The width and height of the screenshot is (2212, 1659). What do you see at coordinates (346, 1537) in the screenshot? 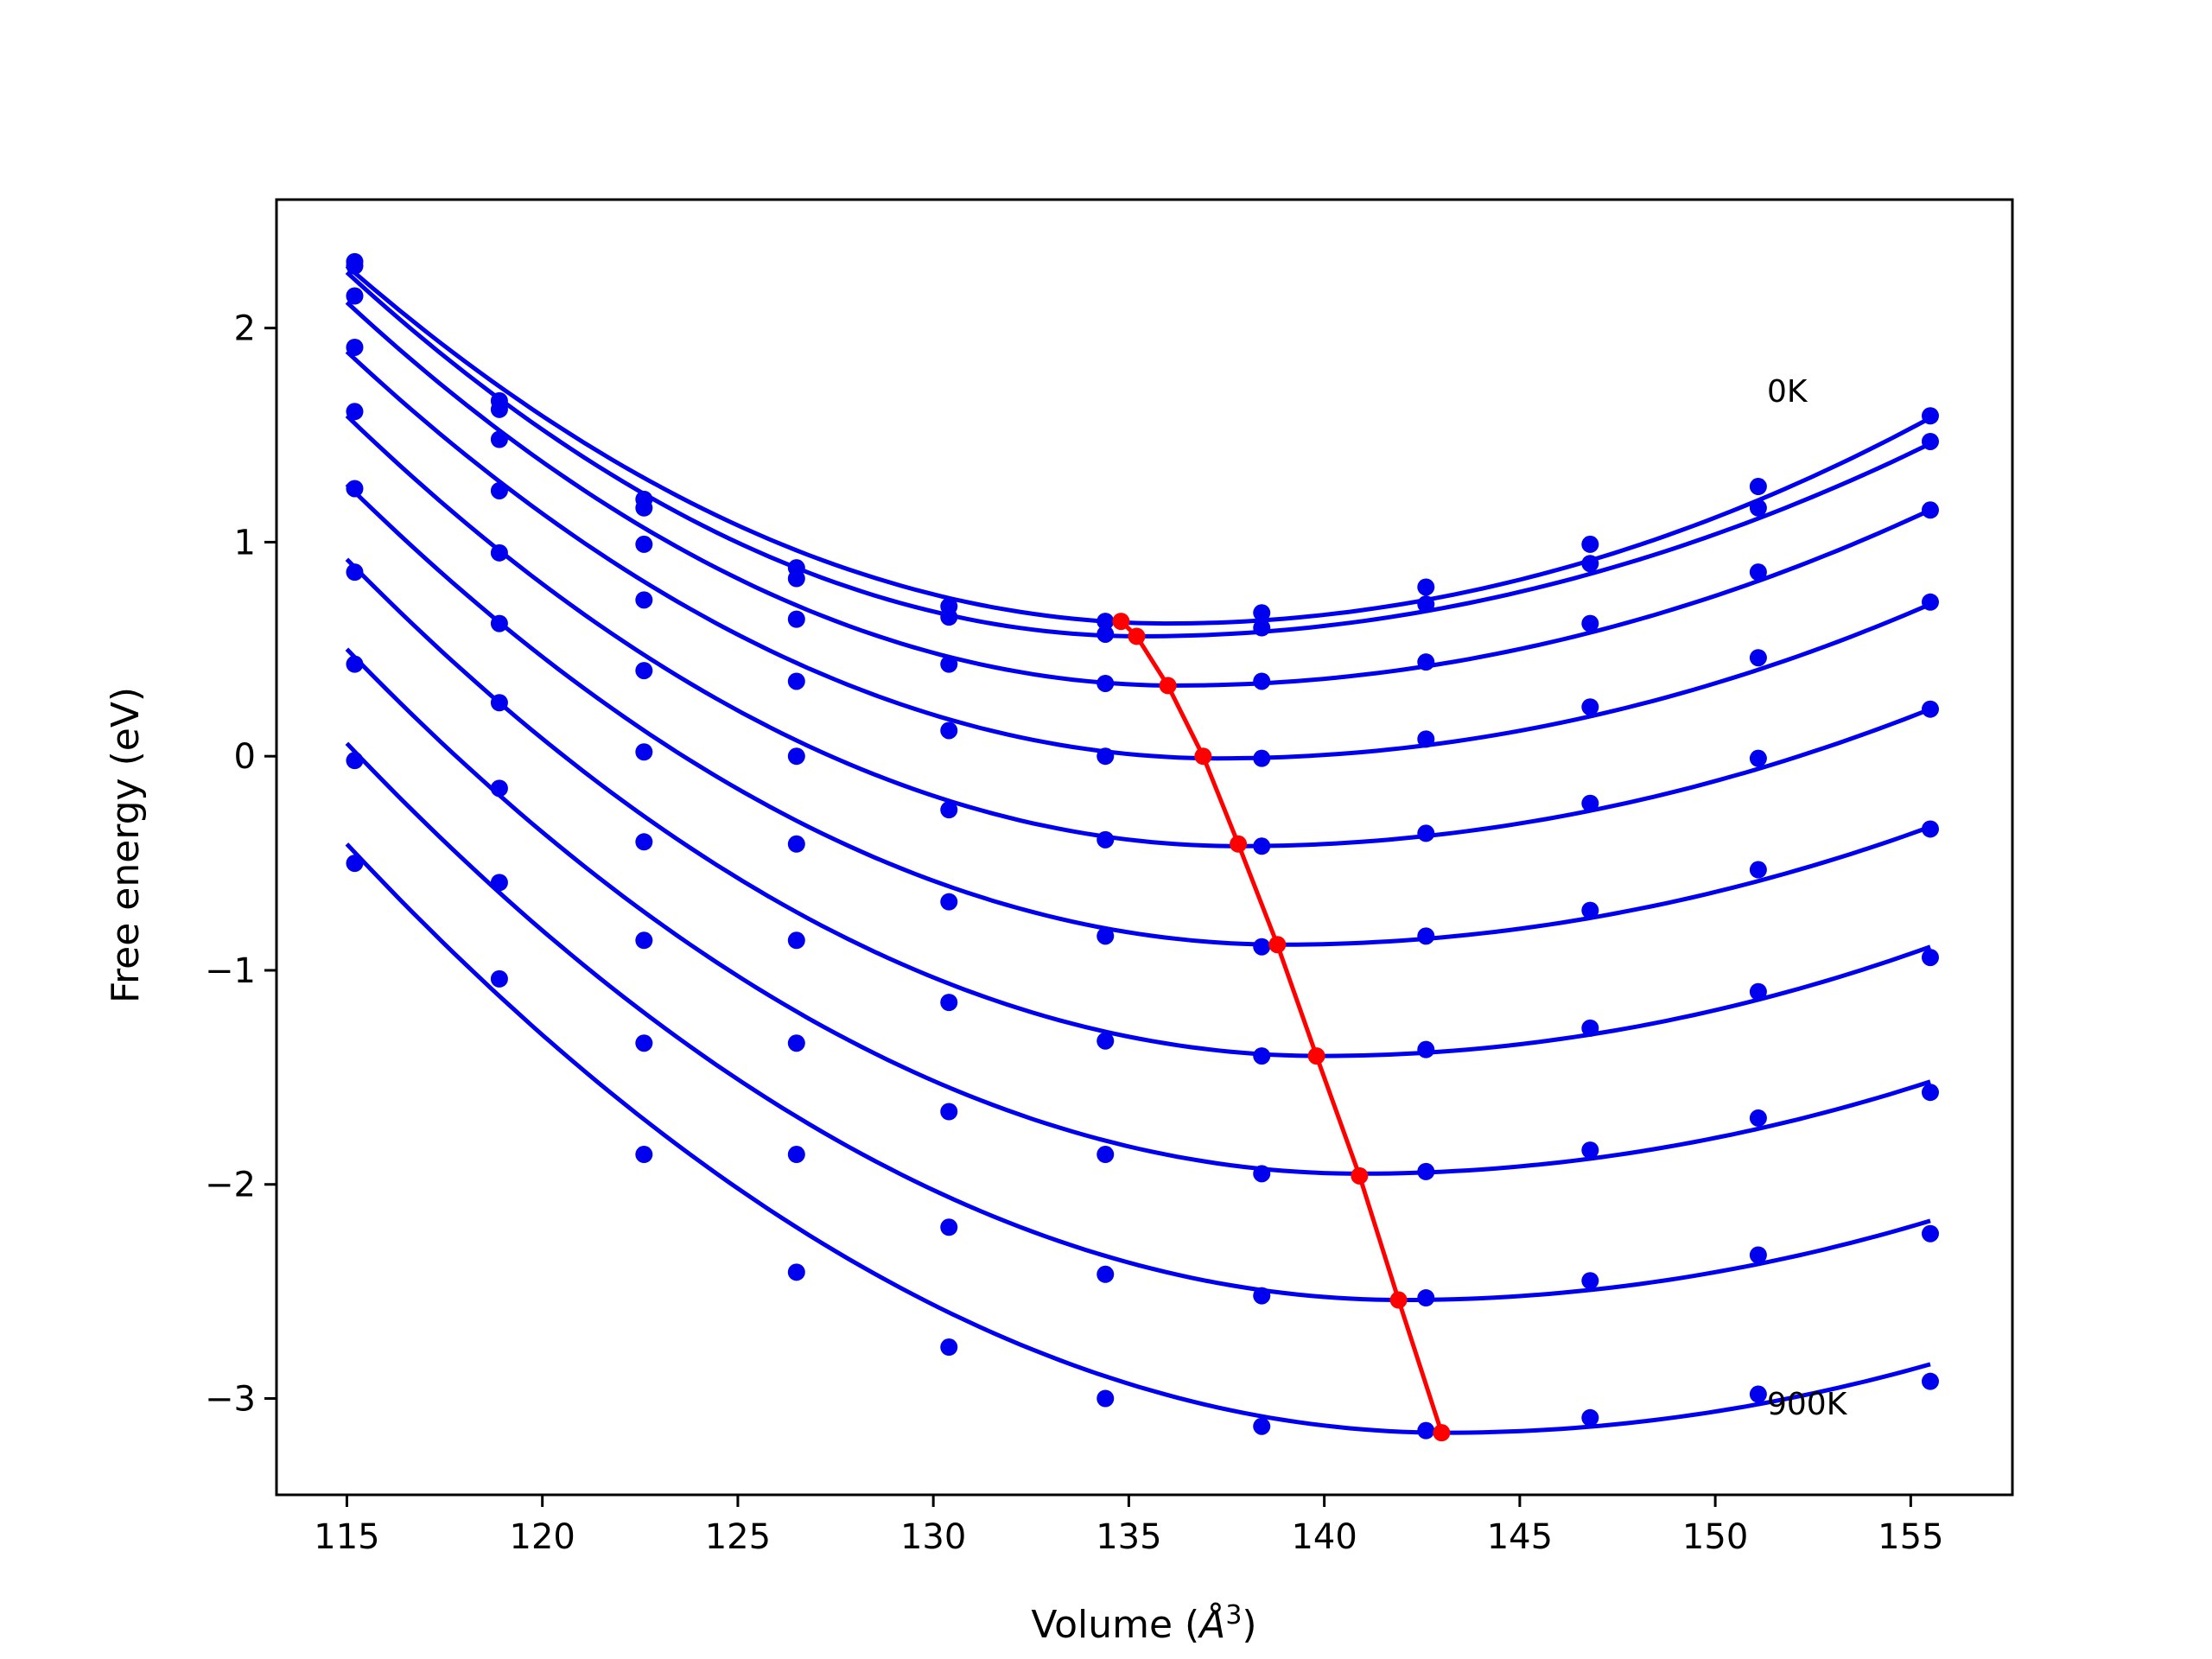
I see `x-tick-label: 115` at bounding box center [346, 1537].